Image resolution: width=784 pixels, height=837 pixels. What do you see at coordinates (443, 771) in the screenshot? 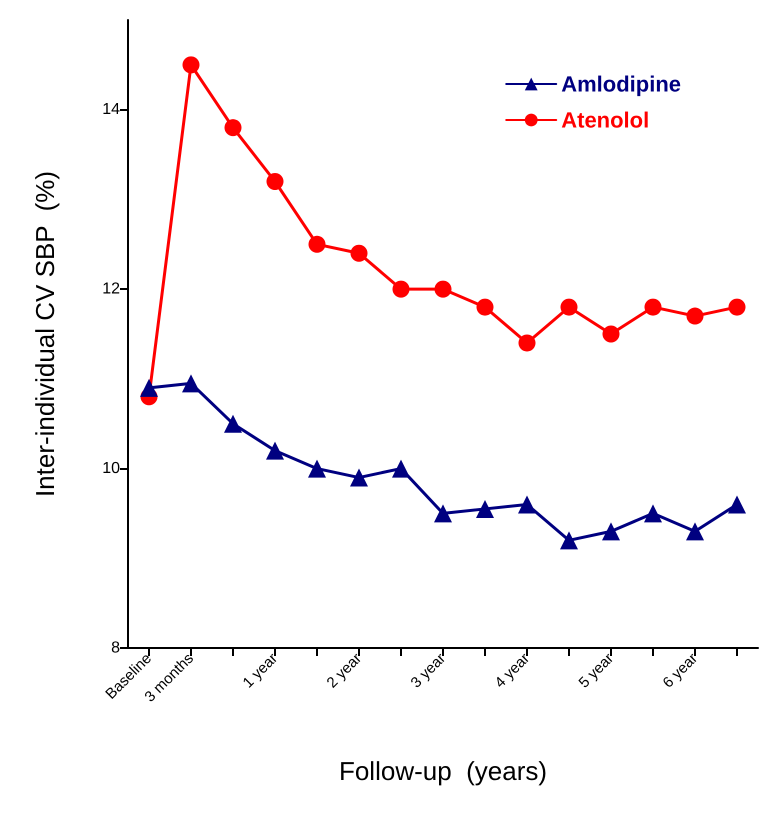
I see `x-axis-title: Follow-up (years)` at bounding box center [443, 771].